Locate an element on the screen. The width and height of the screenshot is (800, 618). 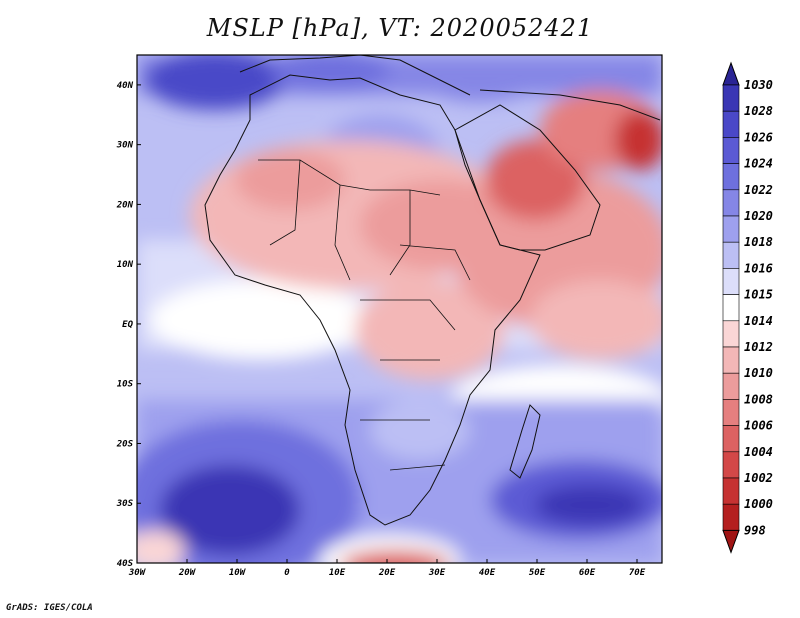
colorbar-label: 1000 is located at coordinates (758, 504).